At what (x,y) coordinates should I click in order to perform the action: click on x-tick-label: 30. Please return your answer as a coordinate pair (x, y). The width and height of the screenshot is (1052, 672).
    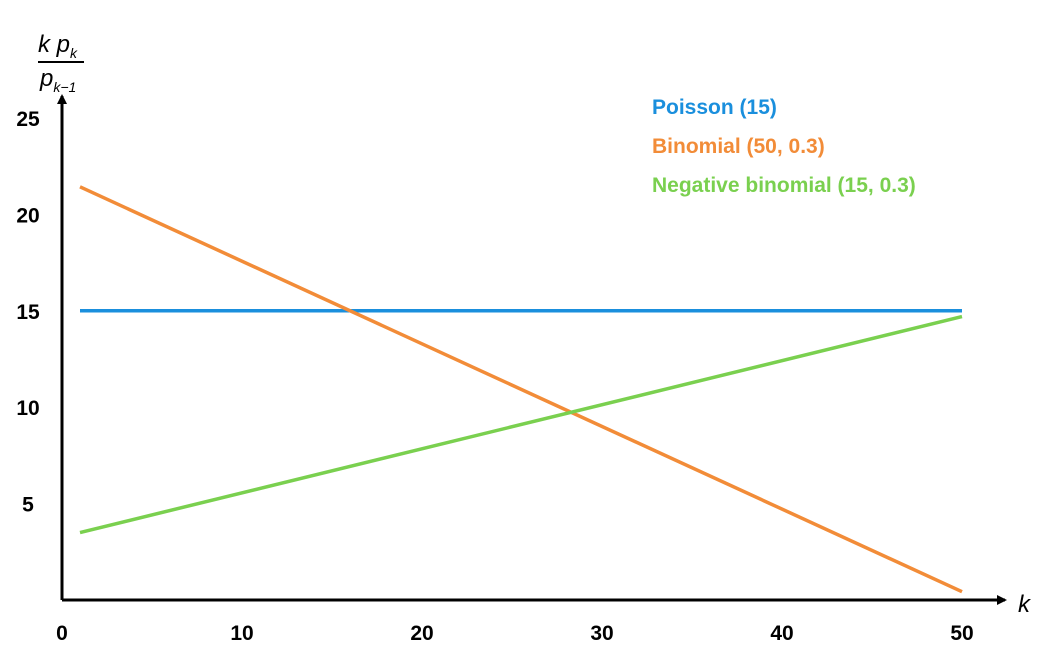
    Looking at the image, I should click on (601, 633).